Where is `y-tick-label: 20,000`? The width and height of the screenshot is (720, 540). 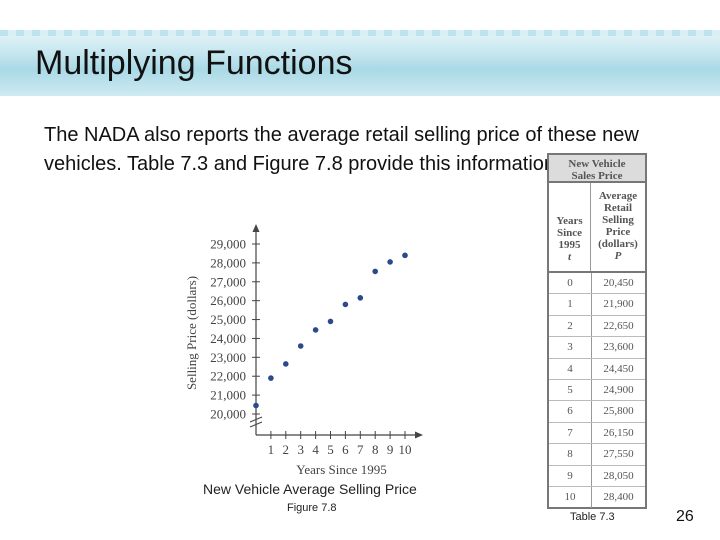 y-tick-label: 20,000 is located at coordinates (228, 414).